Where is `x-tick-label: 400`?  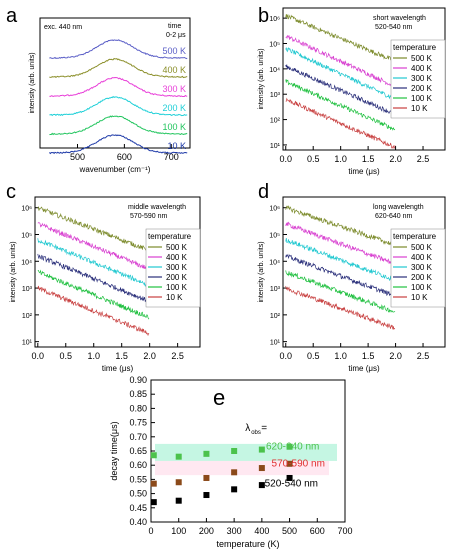
x-tick-label: 400 is located at coordinates (261, 531).